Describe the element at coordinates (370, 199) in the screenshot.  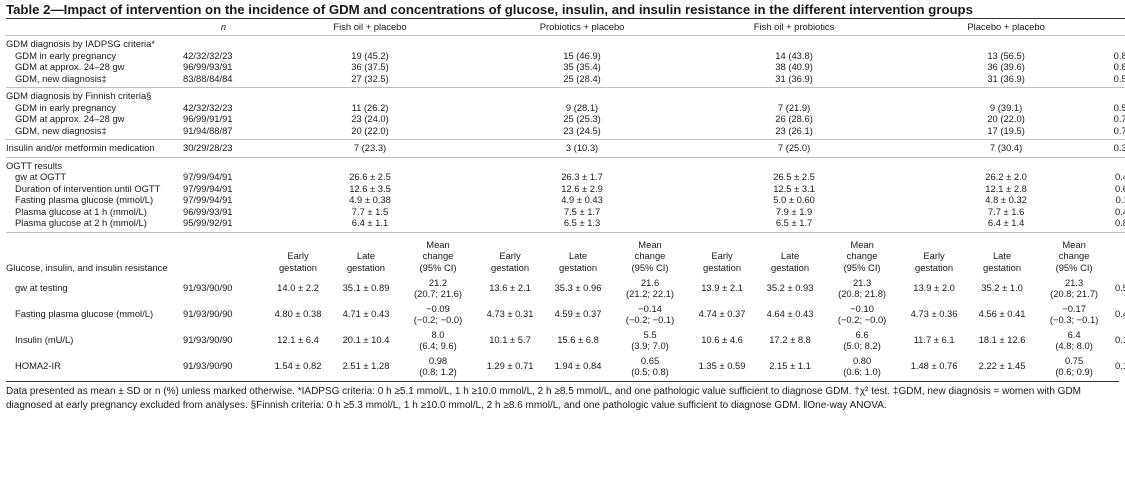
I see `cell: 4.9 ± 0.38` at that location.